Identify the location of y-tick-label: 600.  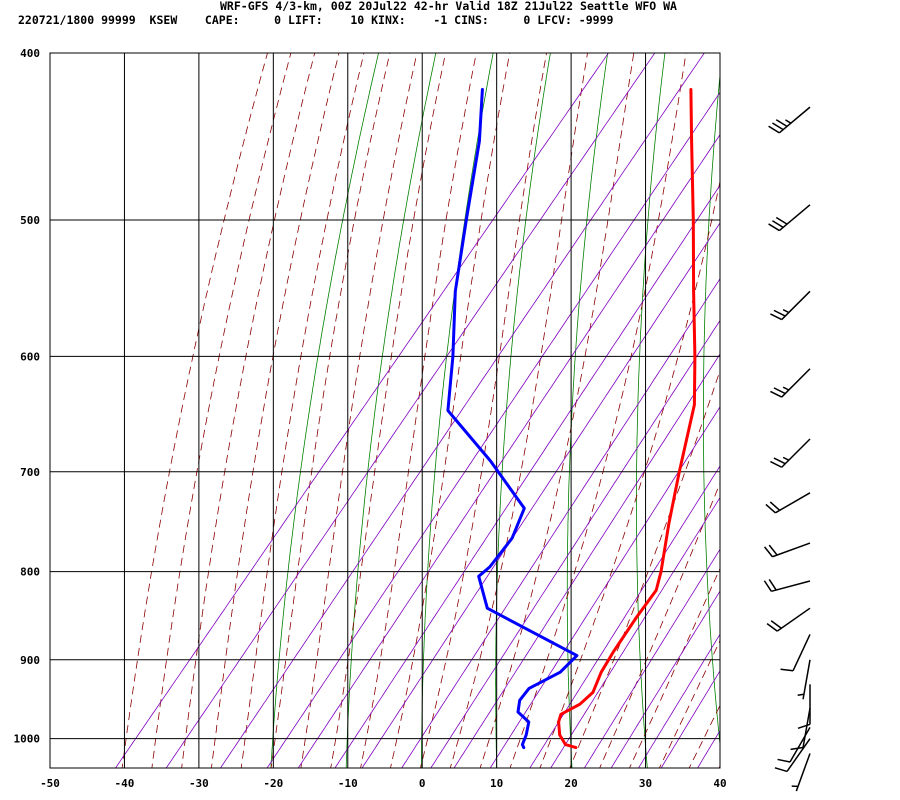
(30, 356).